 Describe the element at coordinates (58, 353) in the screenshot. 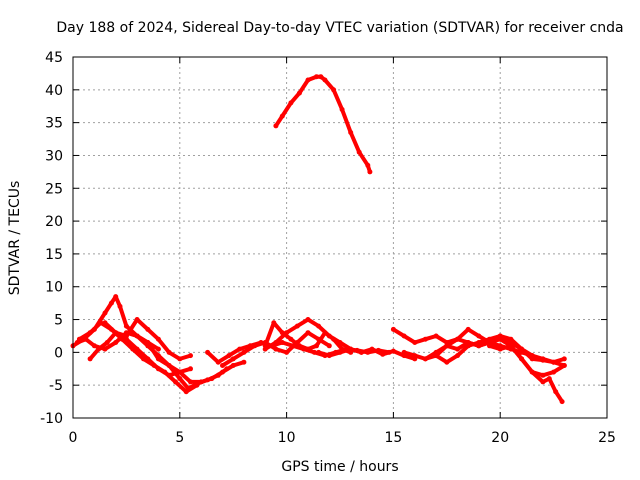

I see `y-tick-label: 0` at that location.